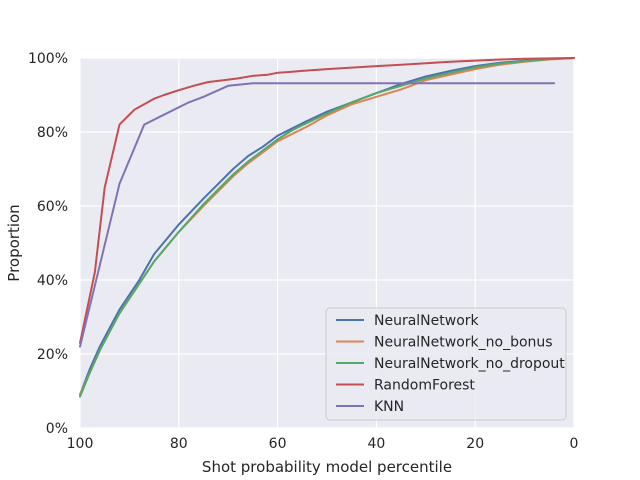 The image size is (640, 480). What do you see at coordinates (52, 133) in the screenshot?
I see `y-tick-label: 80%` at bounding box center [52, 133].